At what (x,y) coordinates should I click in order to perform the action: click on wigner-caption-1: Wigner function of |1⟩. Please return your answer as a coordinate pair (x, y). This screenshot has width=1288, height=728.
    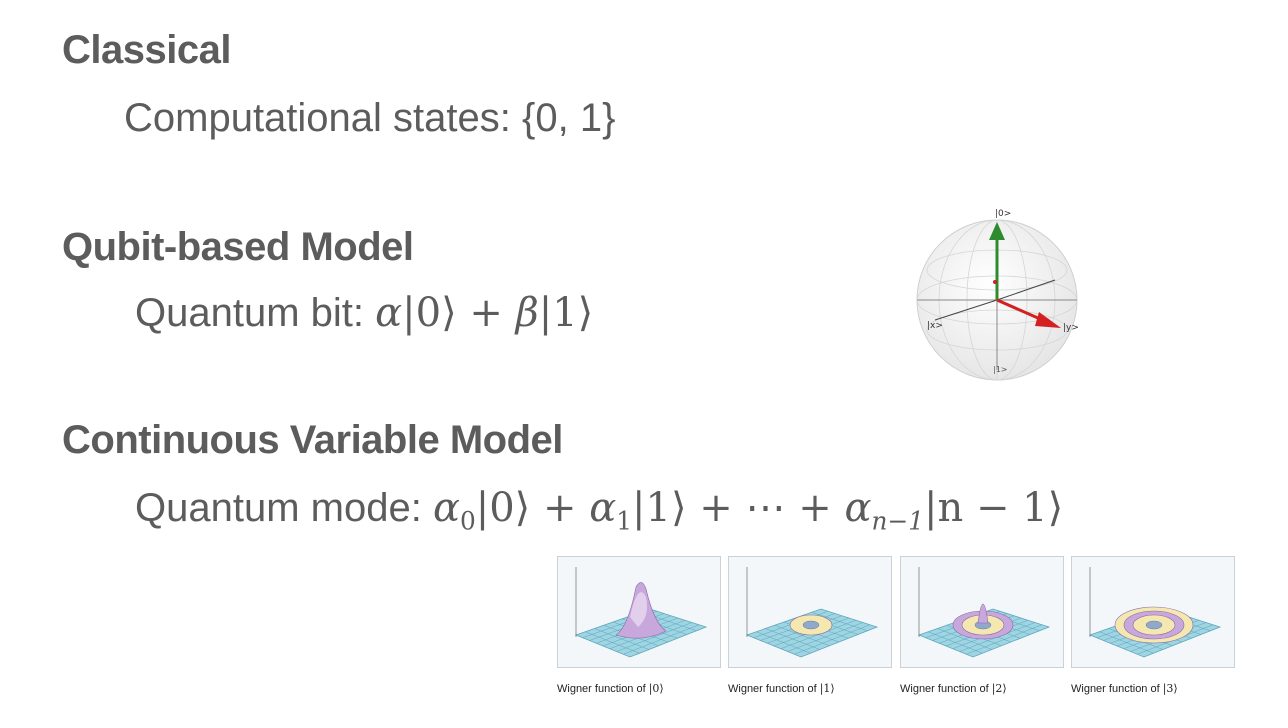
    Looking at the image, I should click on (781, 688).